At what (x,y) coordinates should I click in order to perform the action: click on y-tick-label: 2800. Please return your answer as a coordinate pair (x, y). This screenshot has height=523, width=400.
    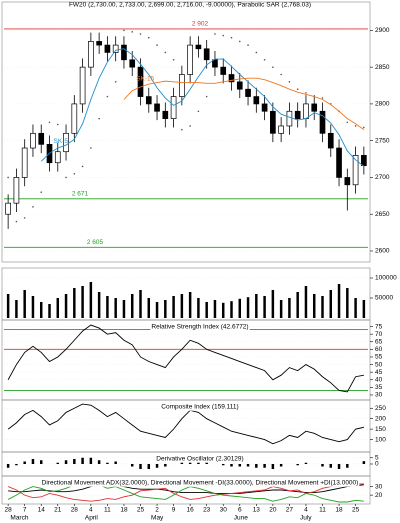
    Looking at the image, I should click on (382, 104).